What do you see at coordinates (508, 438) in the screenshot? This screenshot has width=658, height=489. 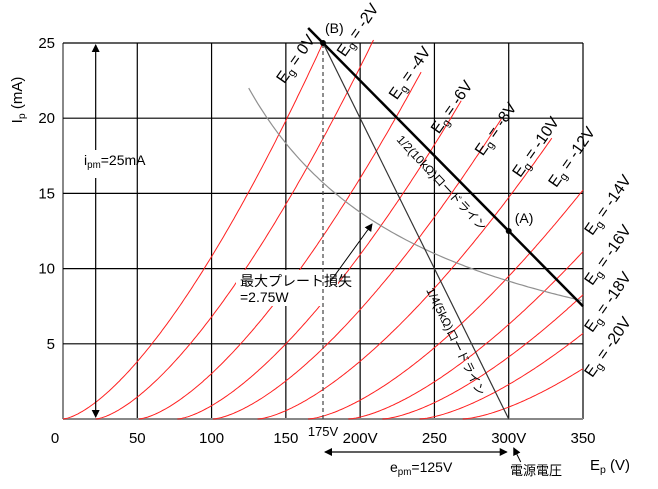 I see `x-tick-label: 300V` at bounding box center [508, 438].